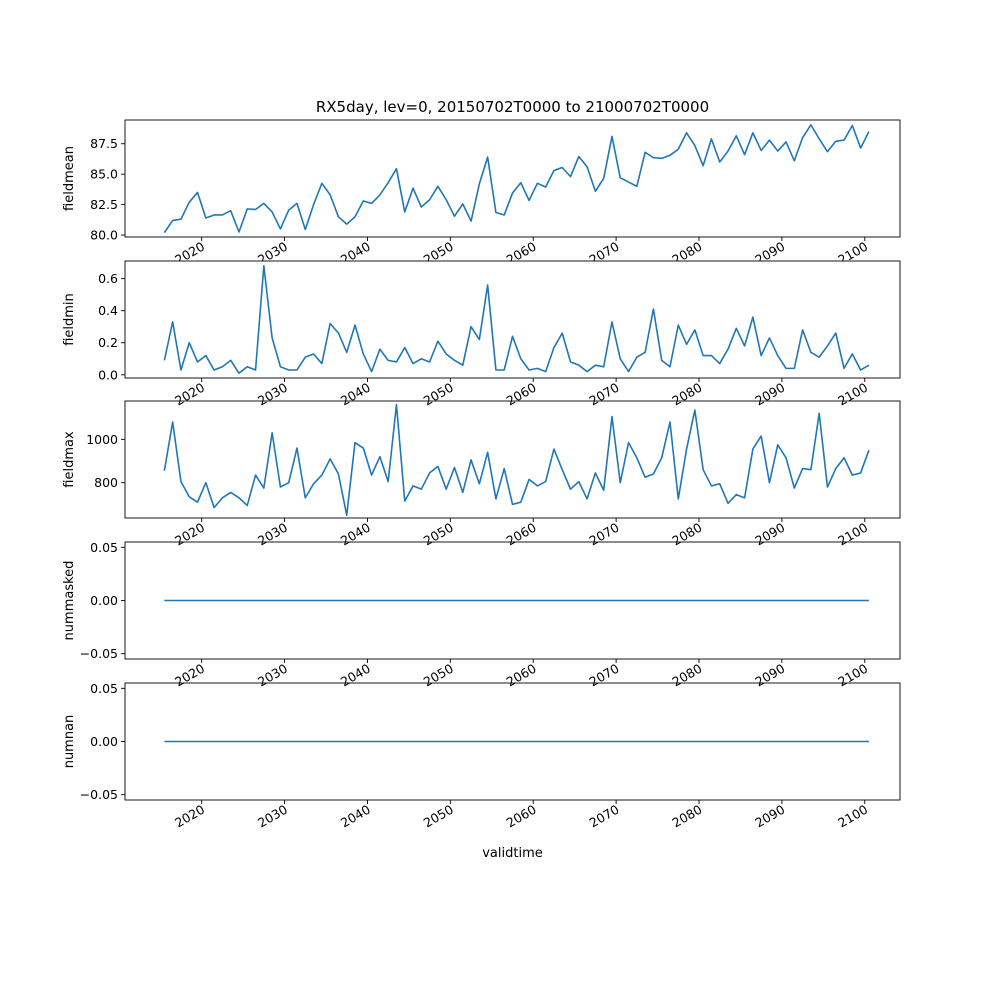  What do you see at coordinates (69, 319) in the screenshot?
I see `y-axis-label-fieldmin: fieldmin` at bounding box center [69, 319].